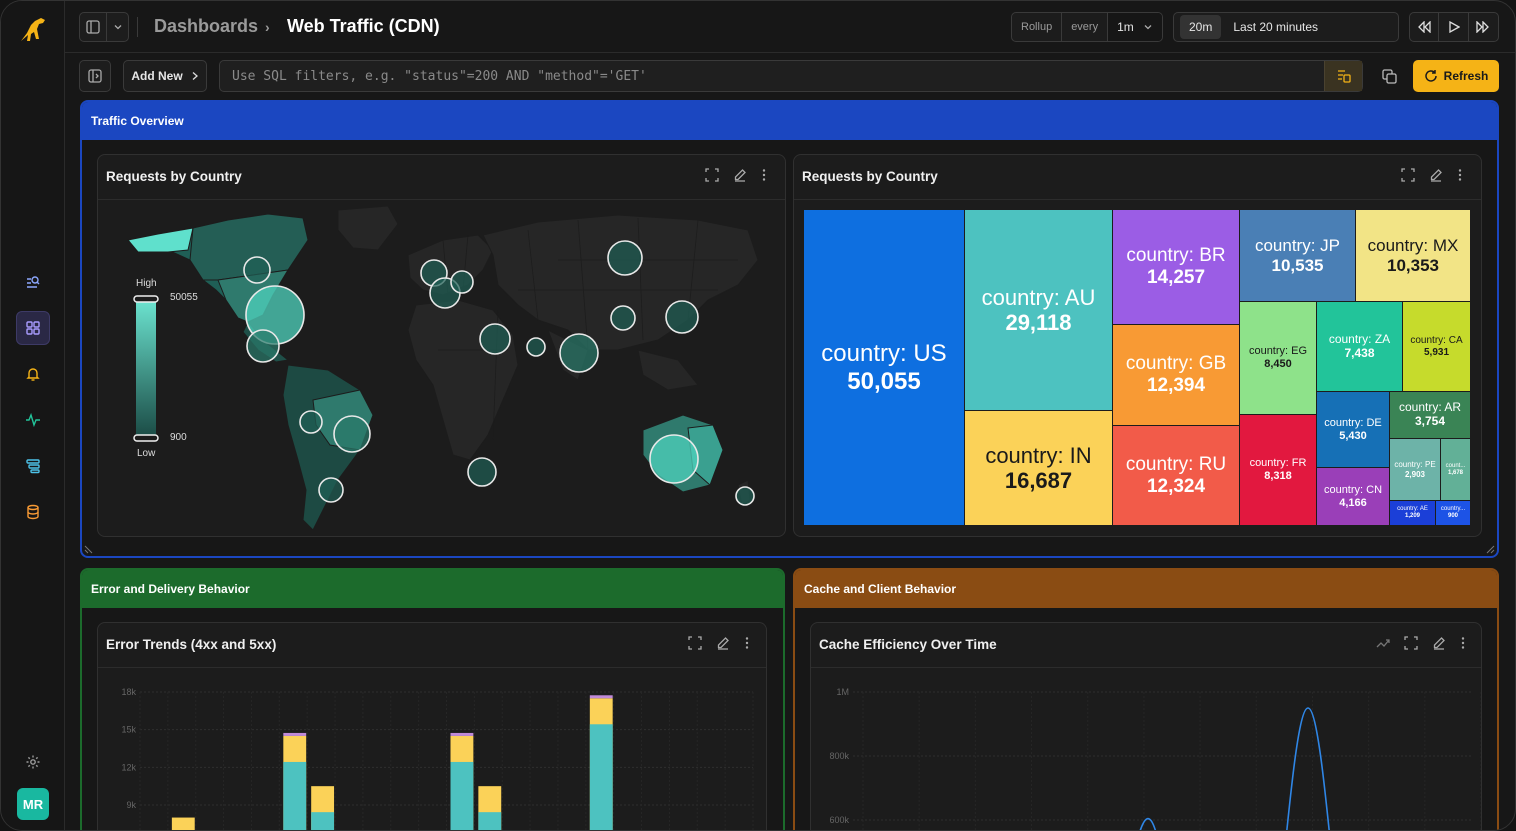 The height and width of the screenshot is (831, 1516). Describe the element at coordinates (777, 76) in the screenshot. I see `sql-filter-input` at that location.